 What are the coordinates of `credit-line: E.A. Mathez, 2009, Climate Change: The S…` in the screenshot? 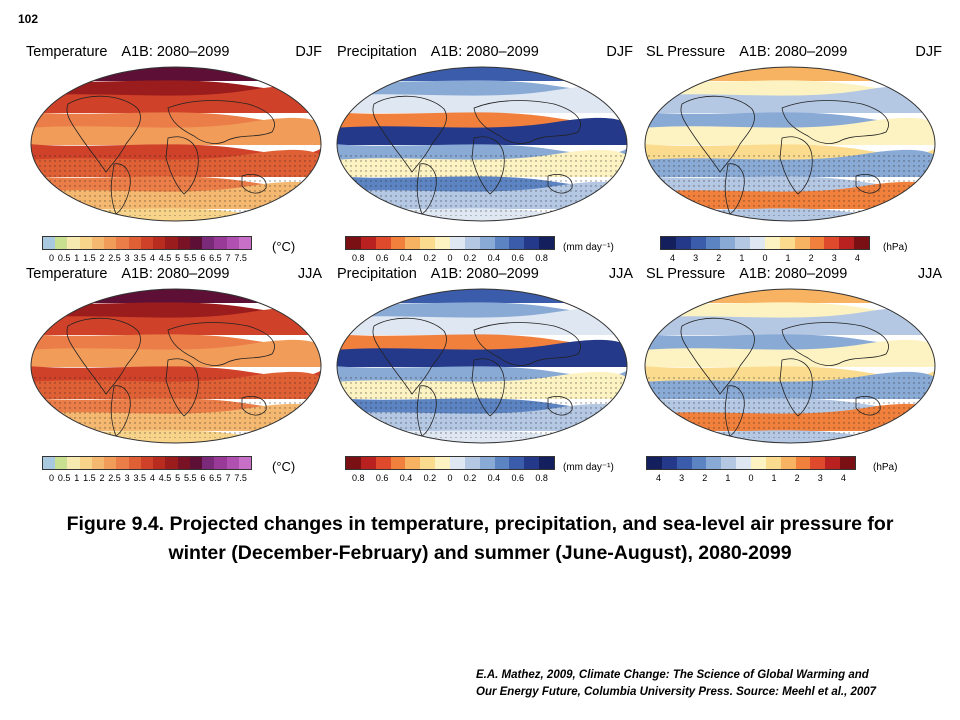 It's located at (672, 675).